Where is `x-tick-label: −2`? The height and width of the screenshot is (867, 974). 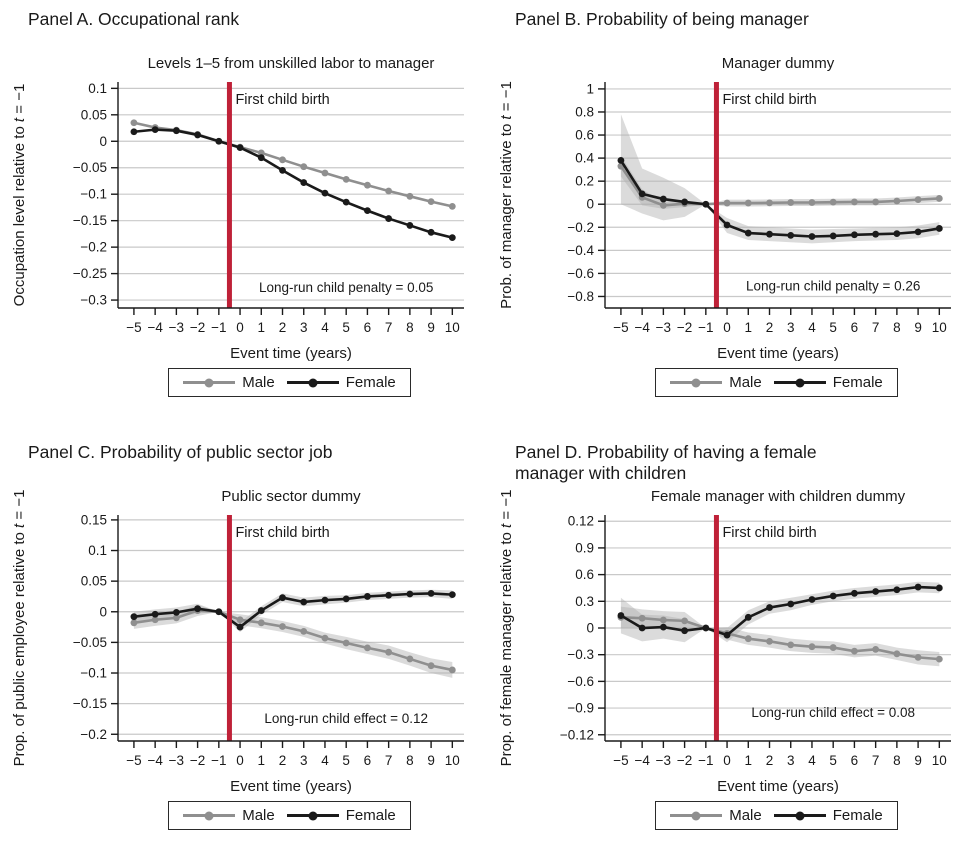 x-tick-label: −2 is located at coordinates (197, 327).